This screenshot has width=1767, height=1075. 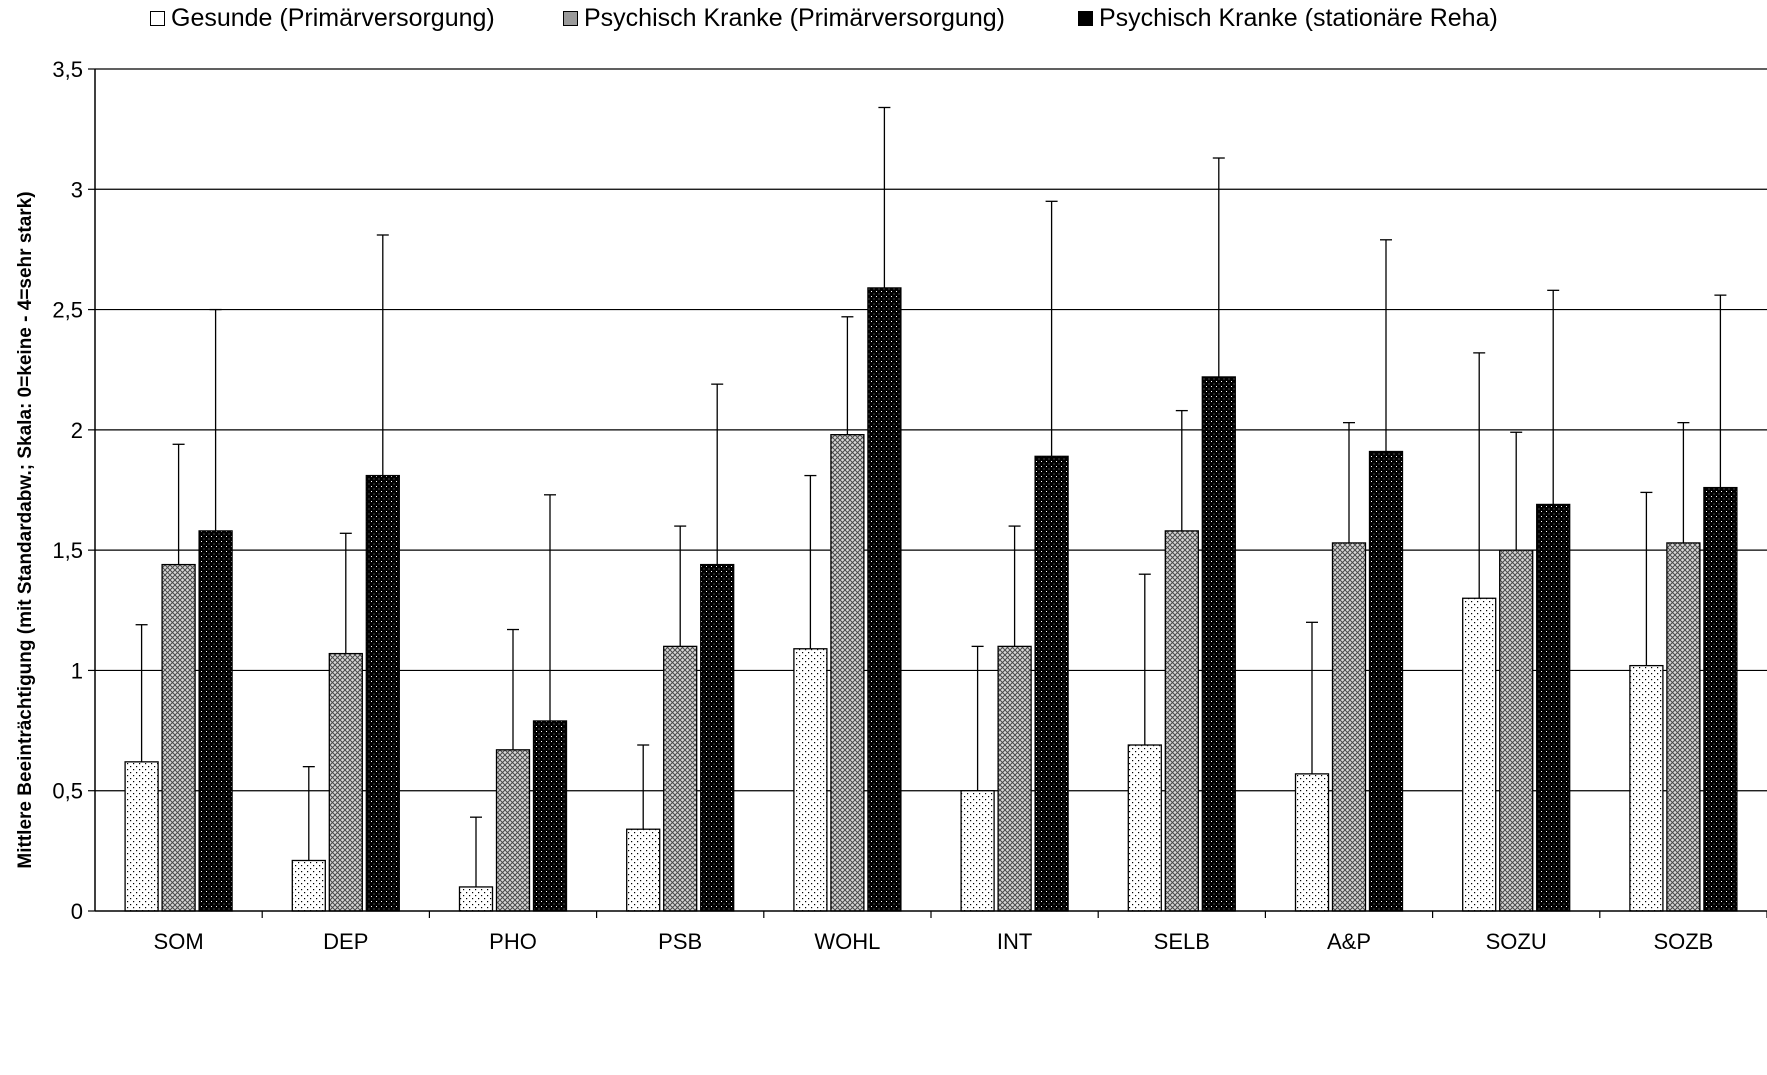 I want to click on bar-sozu-s2, so click(x=1516, y=730).